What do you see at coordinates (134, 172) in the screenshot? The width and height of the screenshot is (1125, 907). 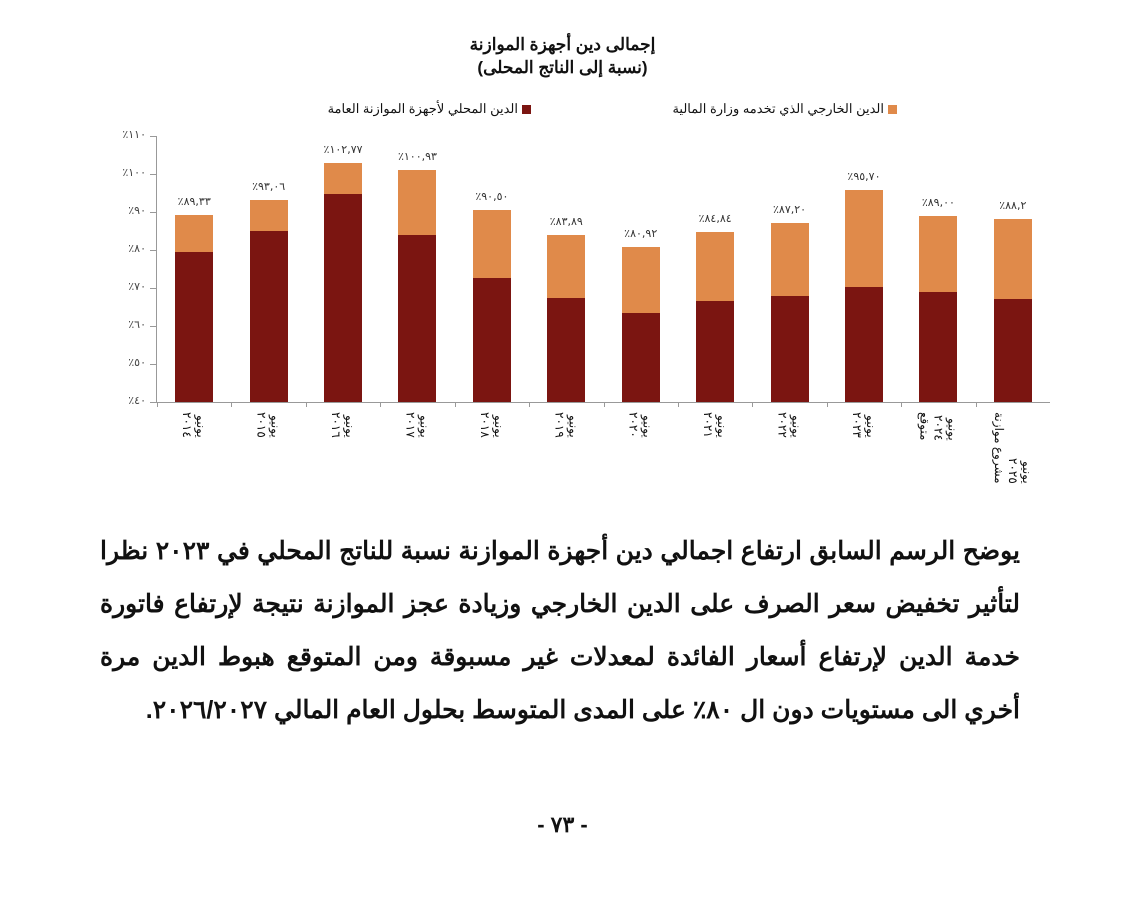 I see `y-tick-label: ٪١٠٠` at bounding box center [134, 172].